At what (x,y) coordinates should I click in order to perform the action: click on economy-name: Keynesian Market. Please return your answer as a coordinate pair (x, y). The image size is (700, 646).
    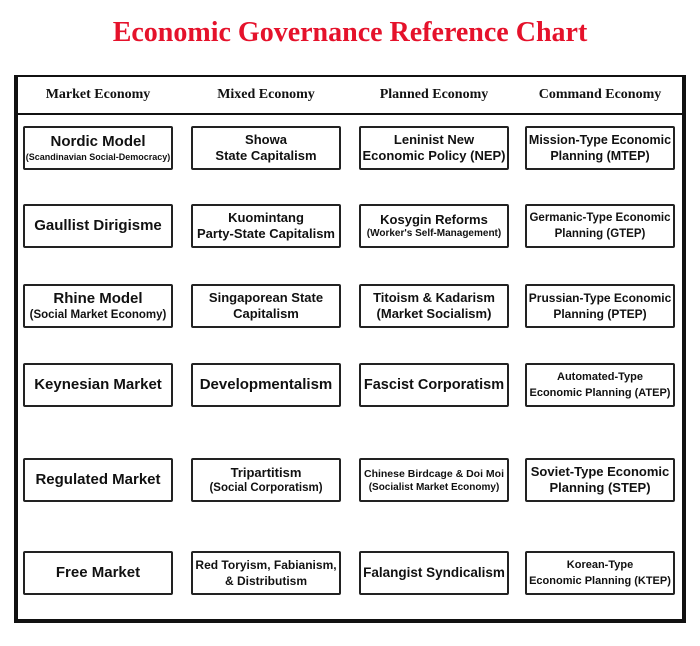
    Looking at the image, I should click on (98, 384).